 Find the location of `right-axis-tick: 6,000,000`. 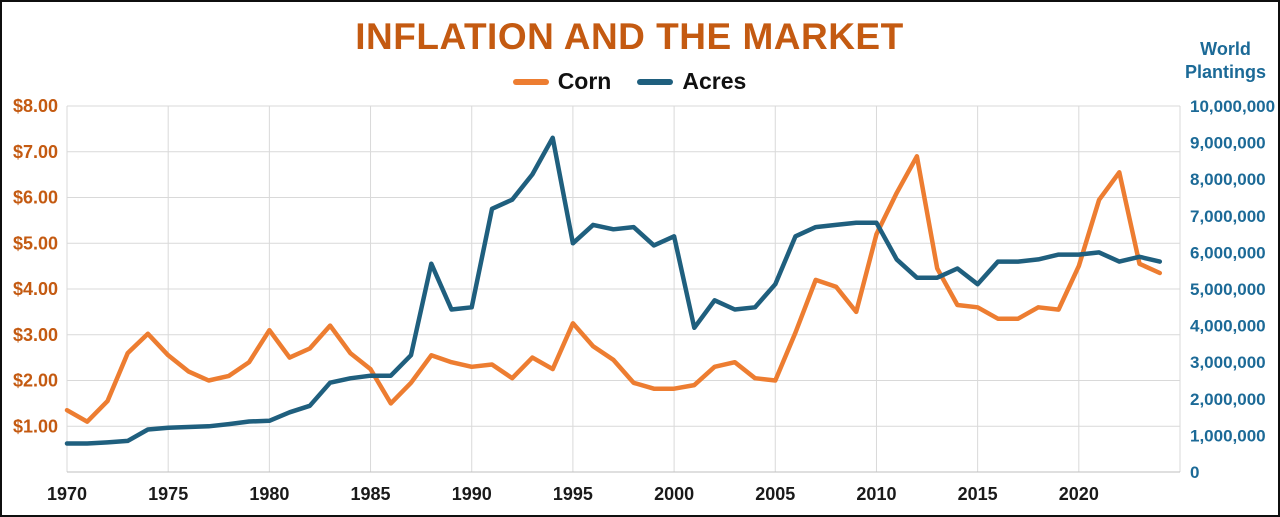

right-axis-tick: 6,000,000 is located at coordinates (1228, 252).